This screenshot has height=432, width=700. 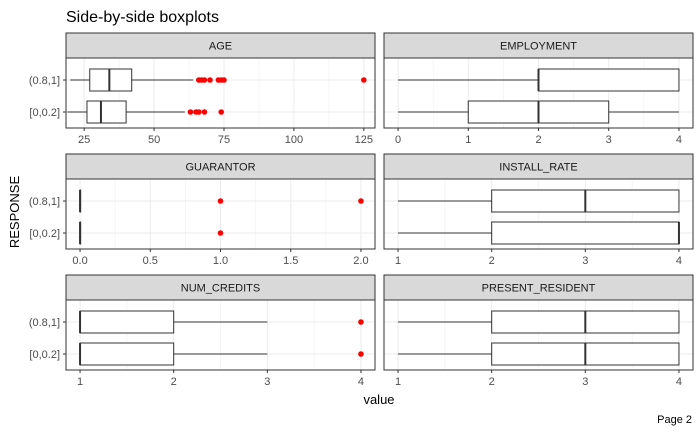 I want to click on boxplot-age-upper, so click(x=218, y=80).